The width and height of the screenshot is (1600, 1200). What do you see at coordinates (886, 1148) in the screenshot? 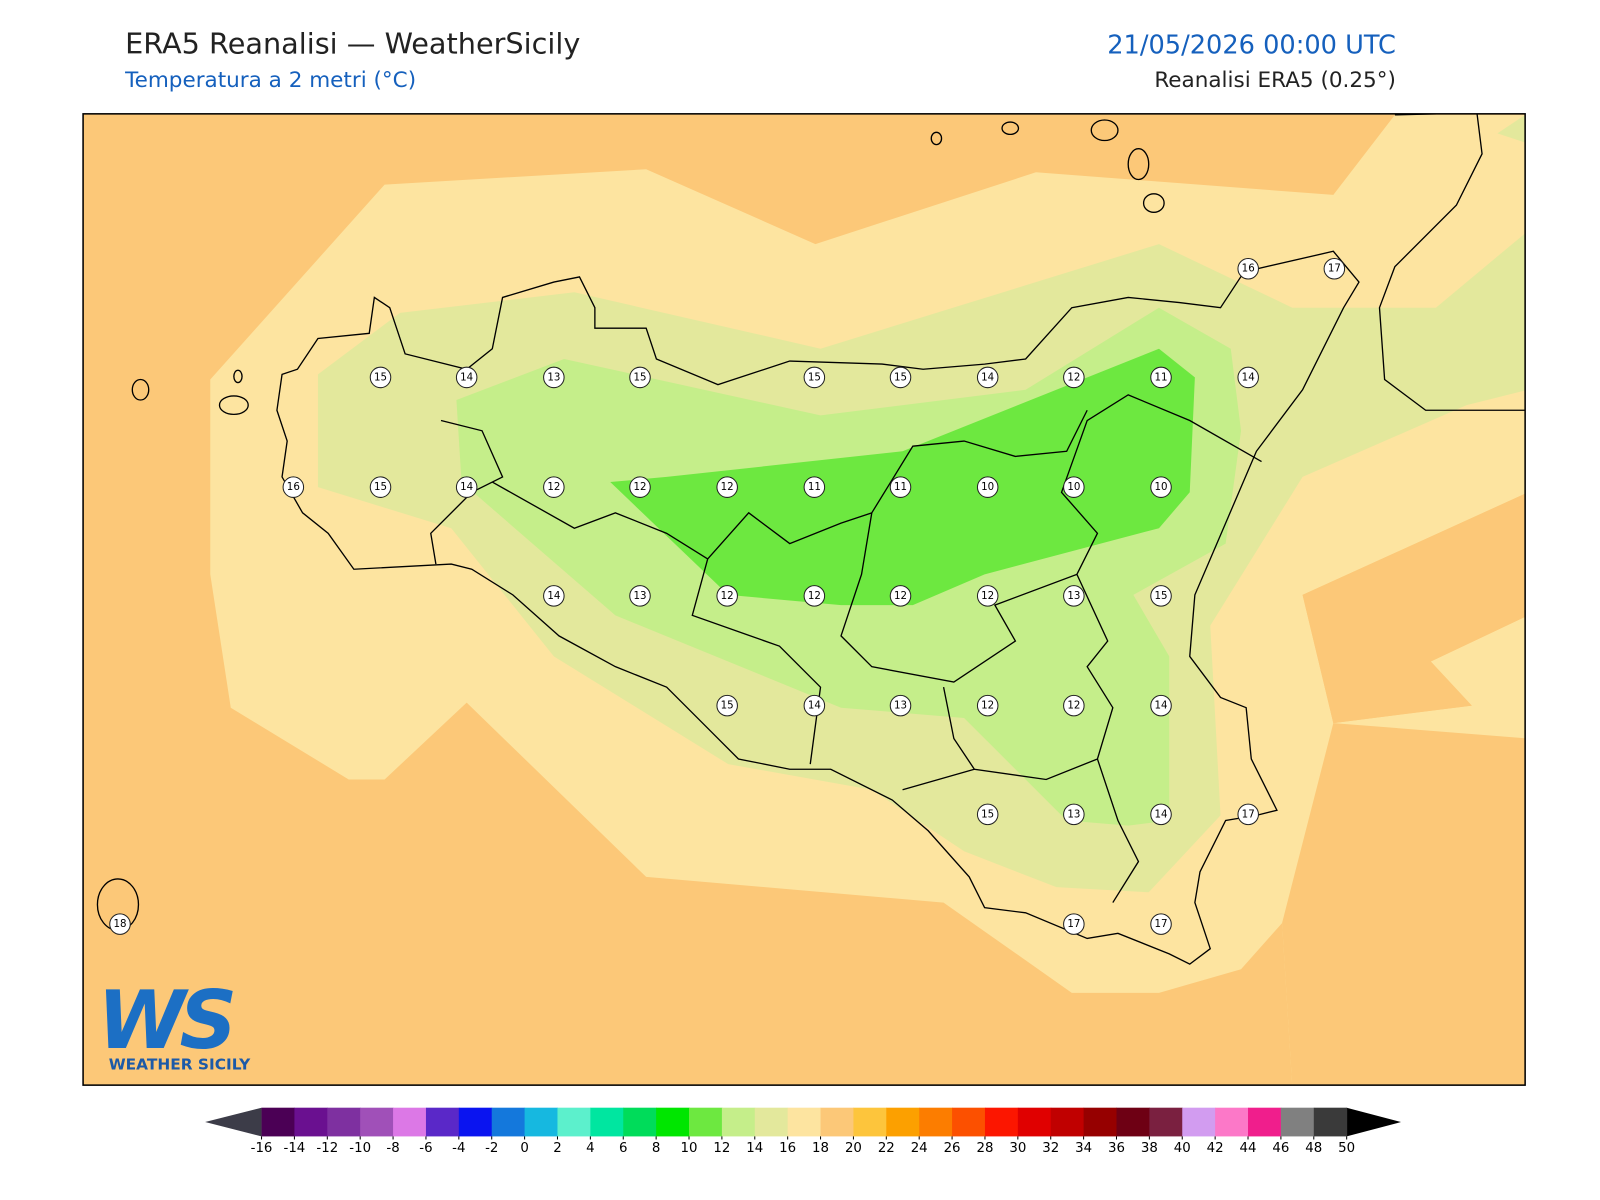
I see `colorbar-tick-label: 22` at bounding box center [886, 1148].